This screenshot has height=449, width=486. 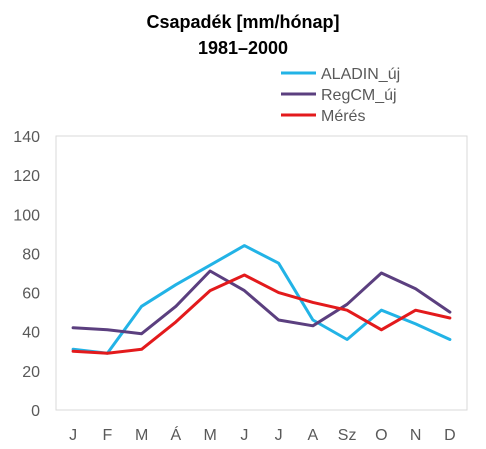 What do you see at coordinates (450, 435) in the screenshot?
I see `x-tick-label-11: D` at bounding box center [450, 435].